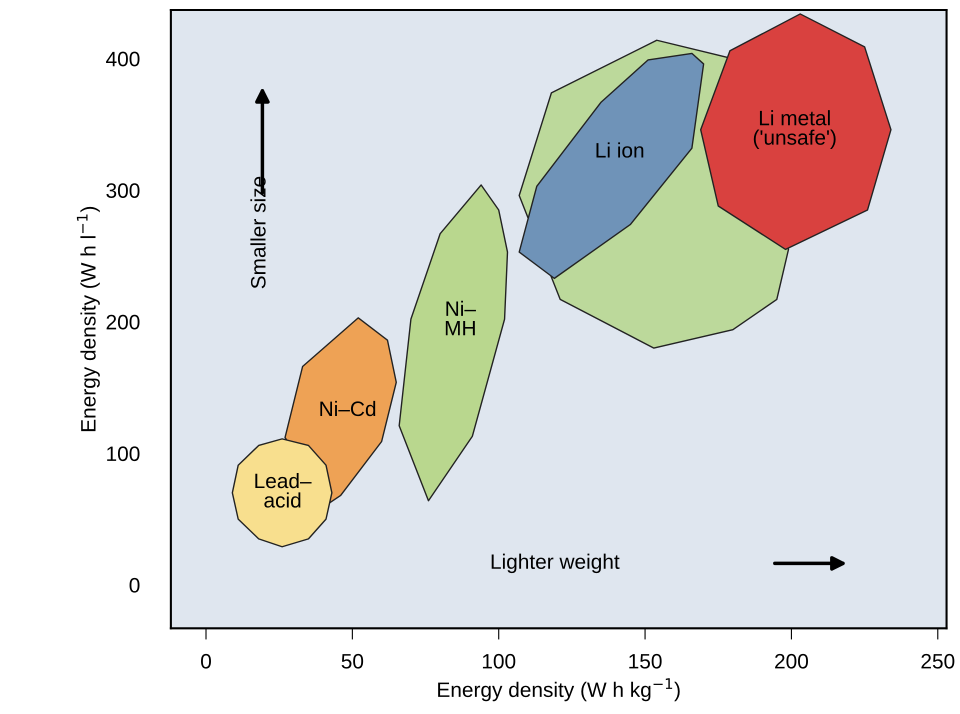  What do you see at coordinates (123, 322) in the screenshot?
I see `y-tick-label: 200` at bounding box center [123, 322].